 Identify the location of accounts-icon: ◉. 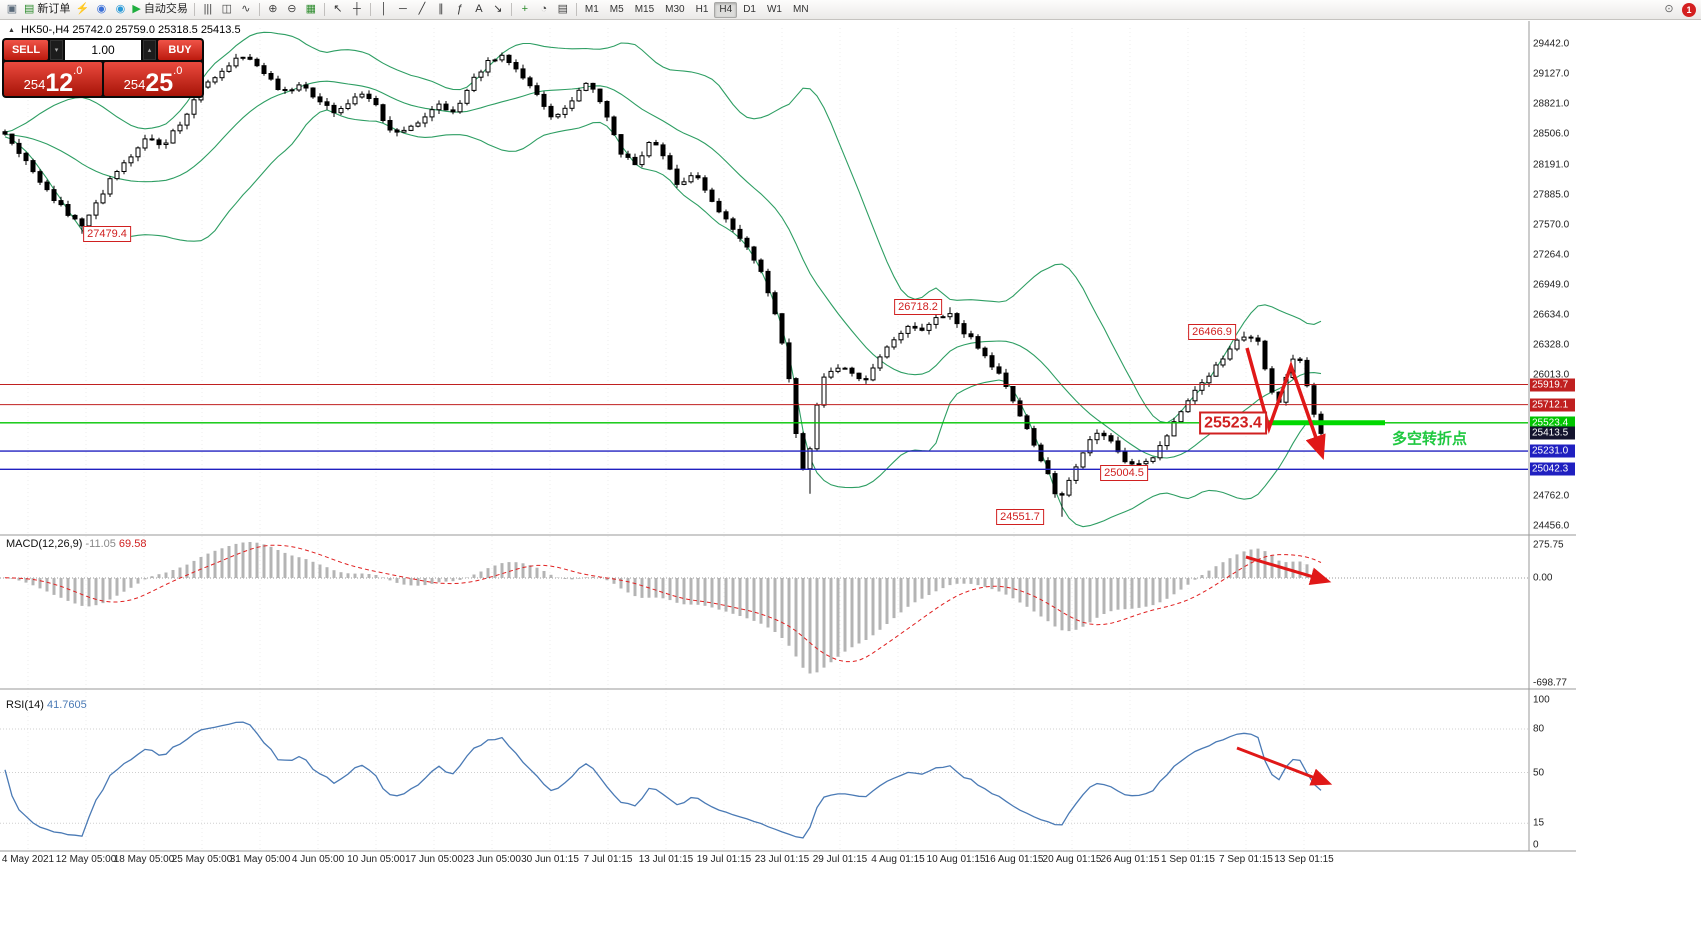
(101, 10).